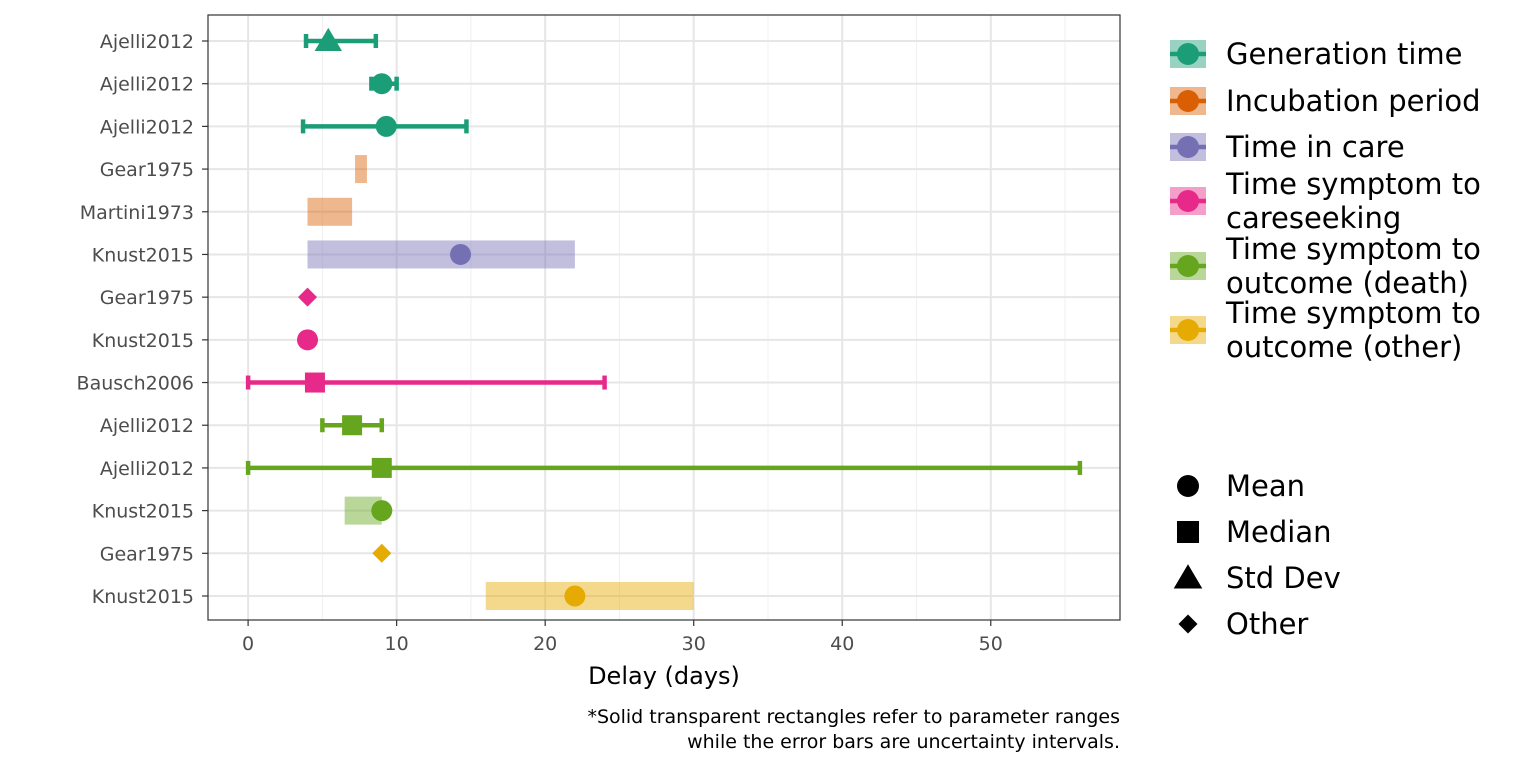 The image size is (1536, 768). What do you see at coordinates (842, 644) in the screenshot?
I see `x-tick-label: 40` at bounding box center [842, 644].